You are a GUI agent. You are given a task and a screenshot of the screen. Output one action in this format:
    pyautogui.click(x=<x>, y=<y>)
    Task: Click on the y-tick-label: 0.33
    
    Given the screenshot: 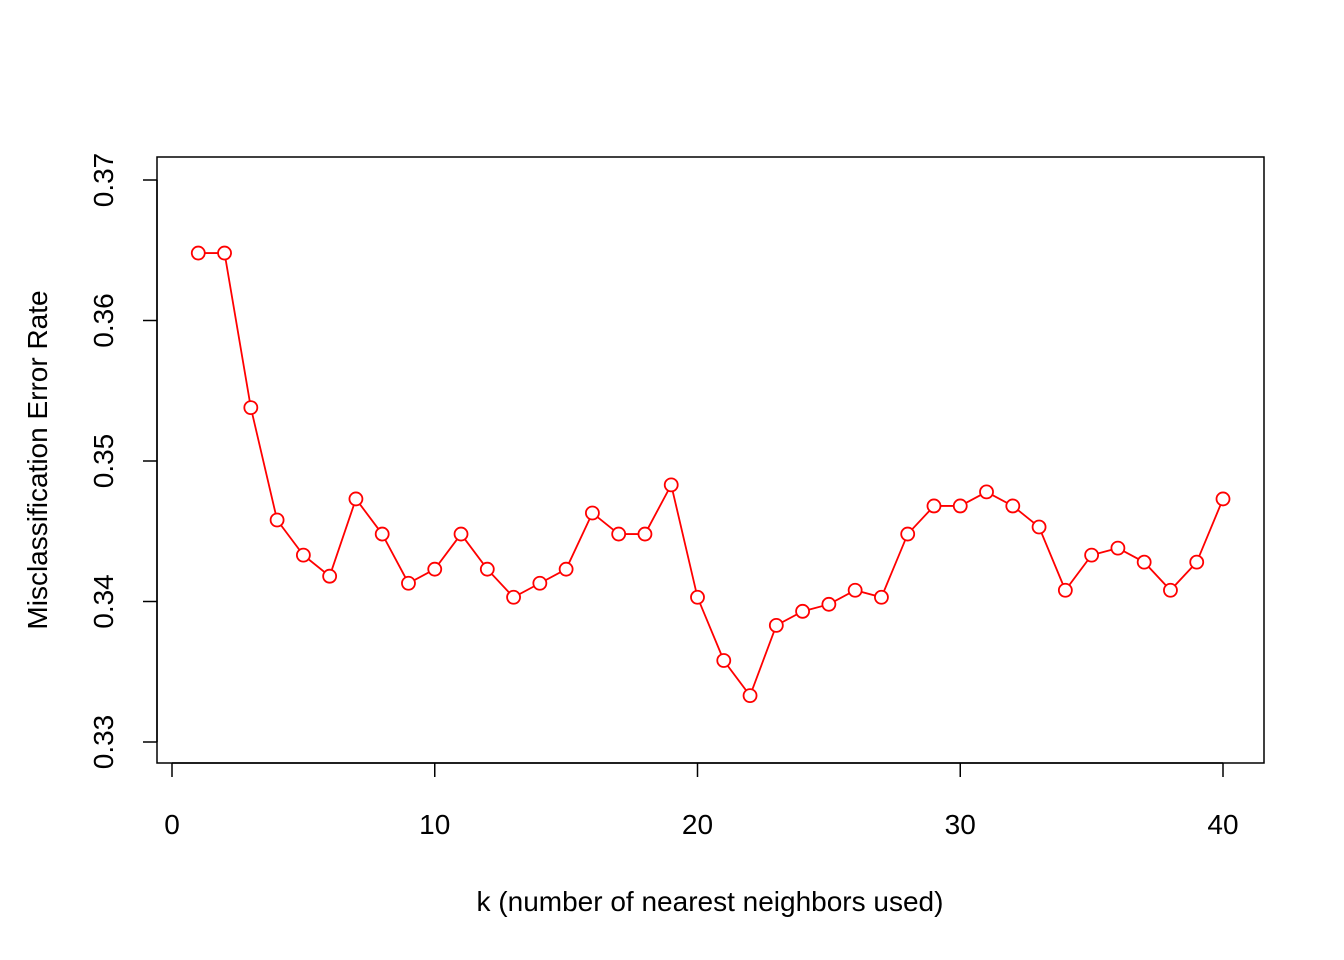 What is the action you would take?
    pyautogui.click(x=103, y=742)
    